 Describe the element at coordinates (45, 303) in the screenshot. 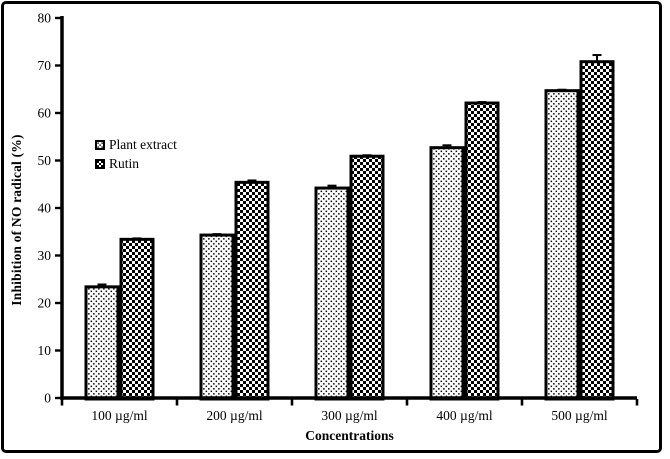

I see `y-axis-tick-label: 20` at that location.